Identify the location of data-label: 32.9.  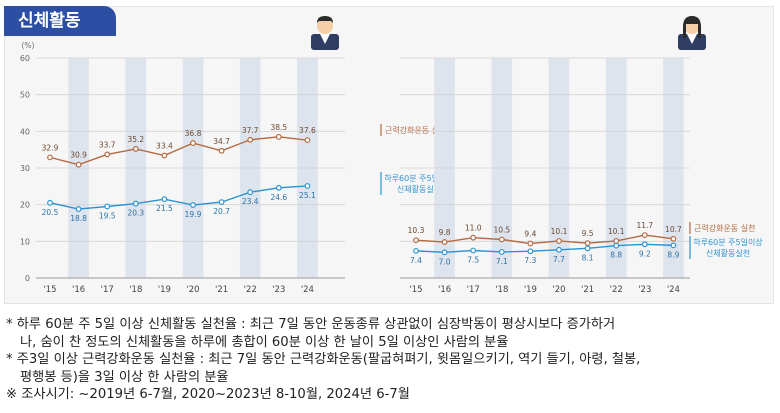
(50, 147).